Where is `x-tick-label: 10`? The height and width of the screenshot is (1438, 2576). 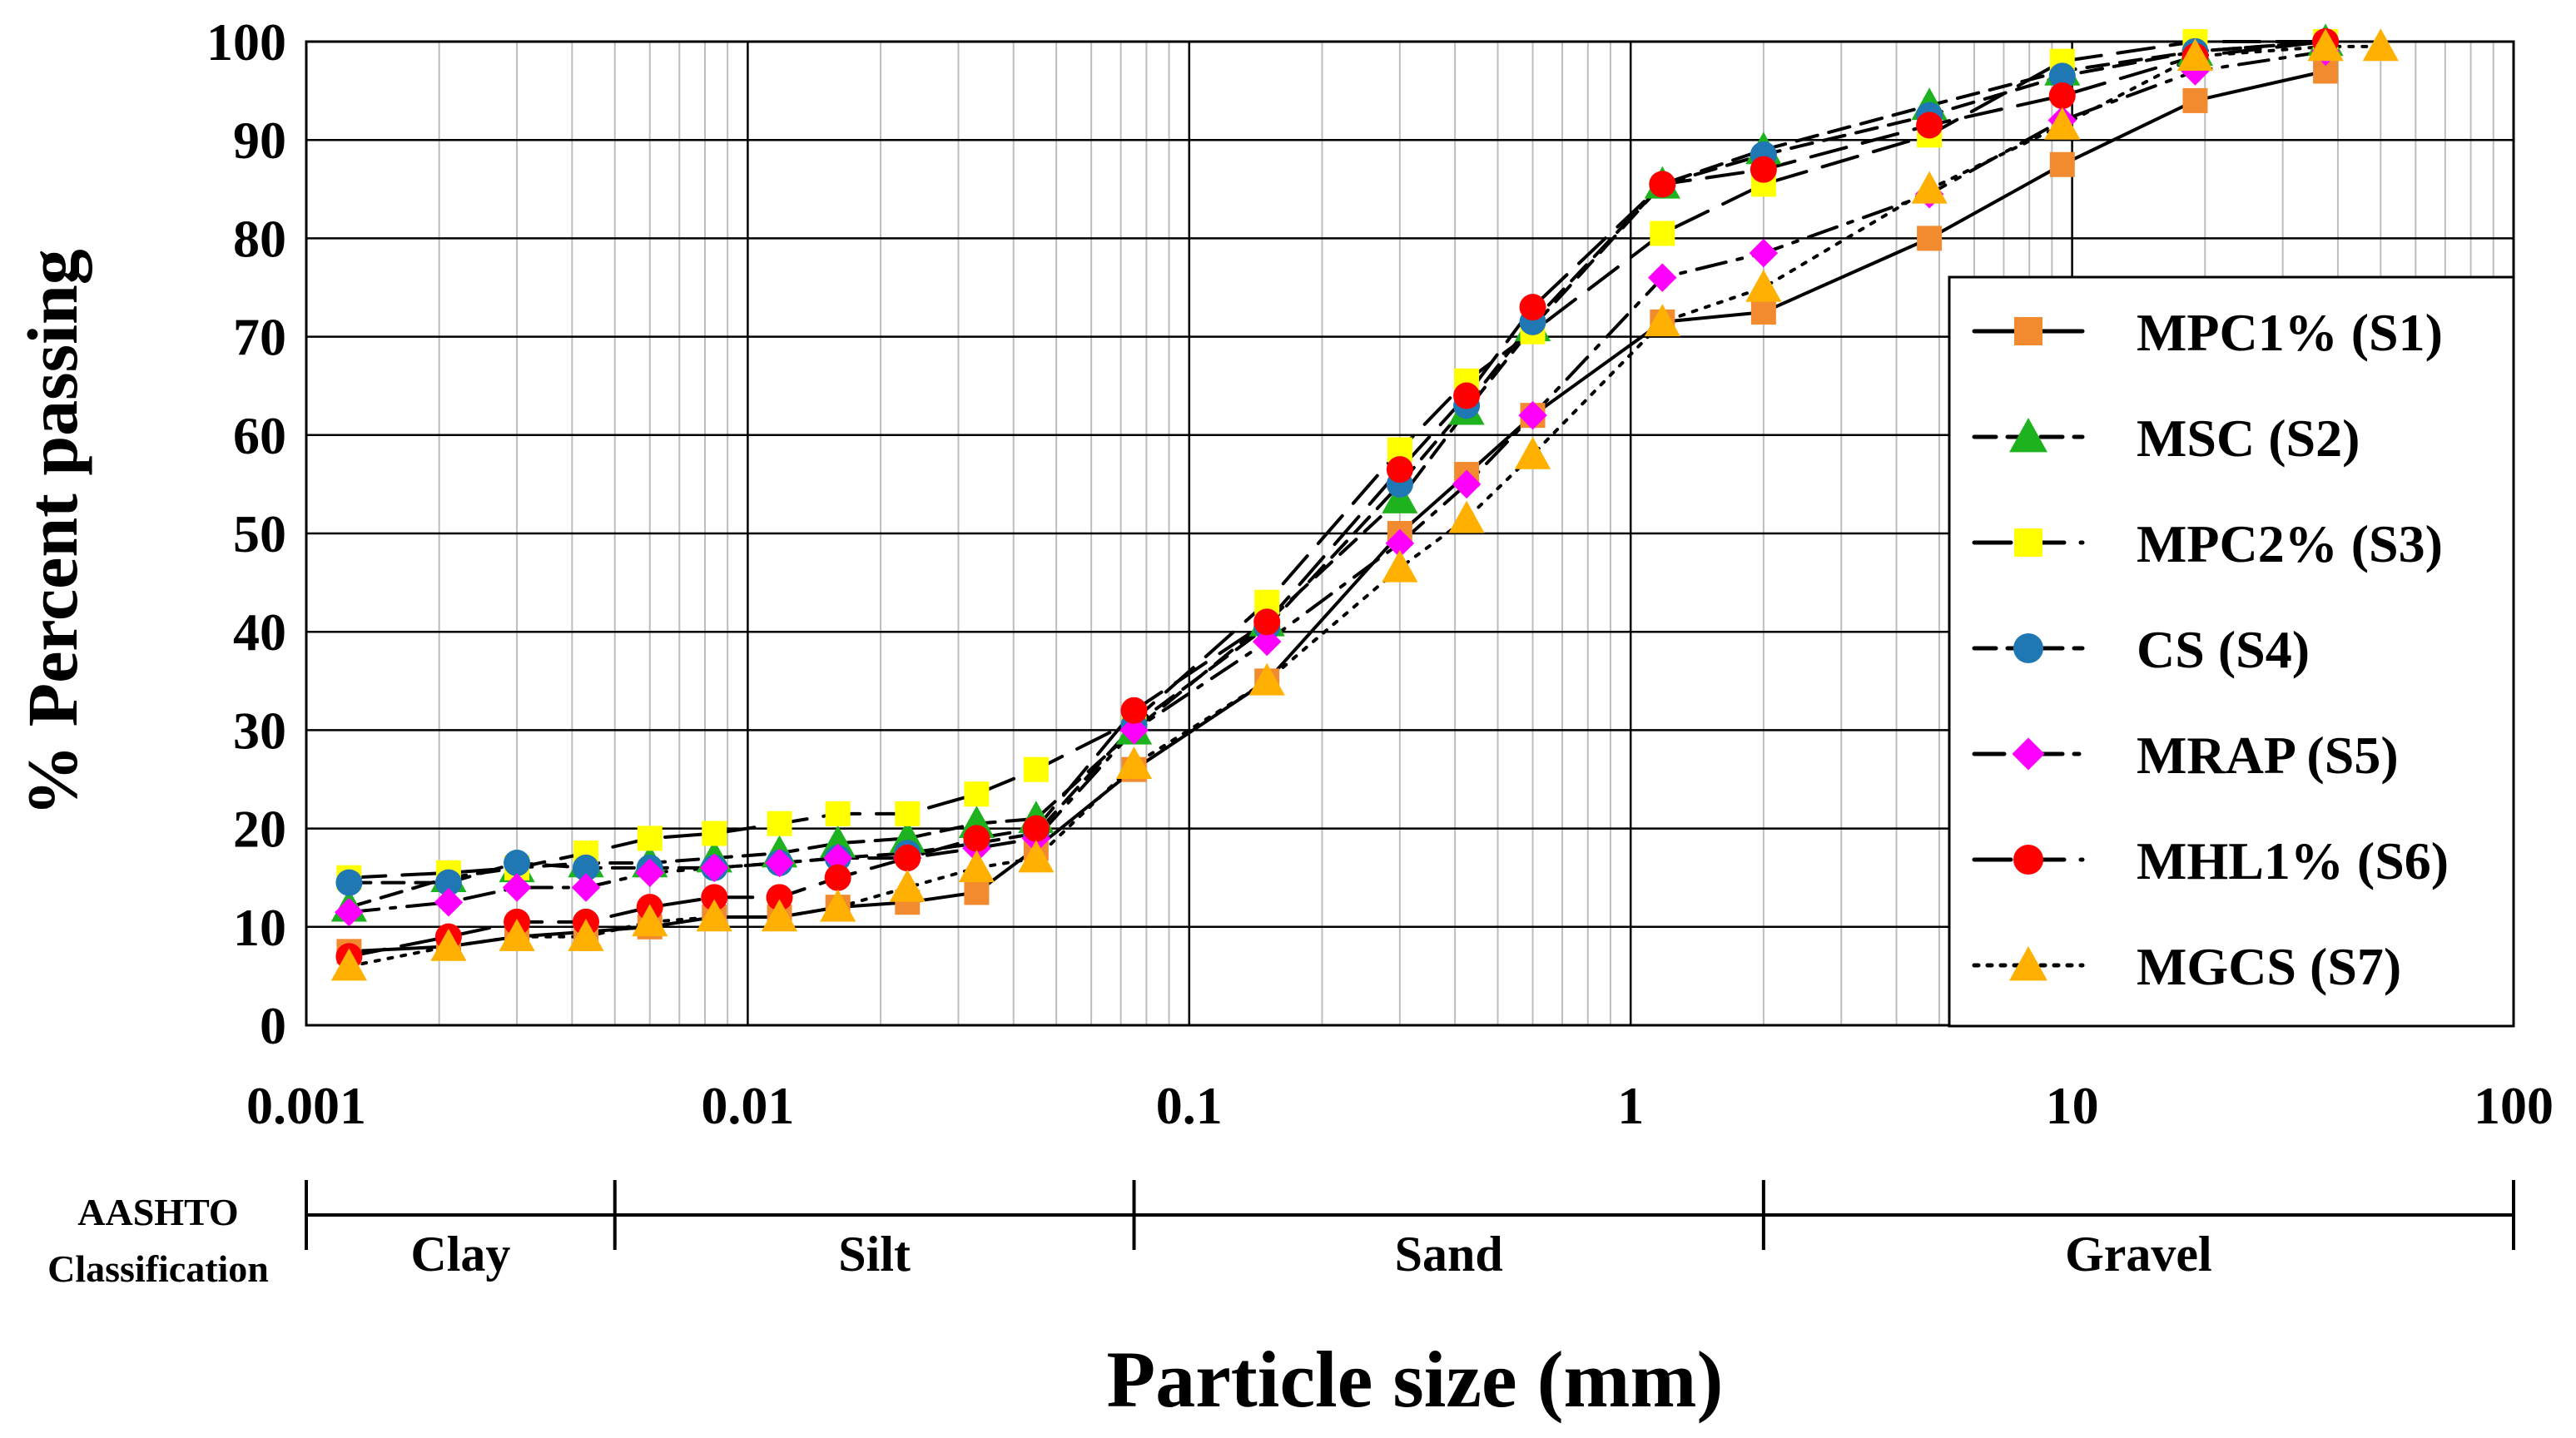
x-tick-label: 10 is located at coordinates (2072, 1105).